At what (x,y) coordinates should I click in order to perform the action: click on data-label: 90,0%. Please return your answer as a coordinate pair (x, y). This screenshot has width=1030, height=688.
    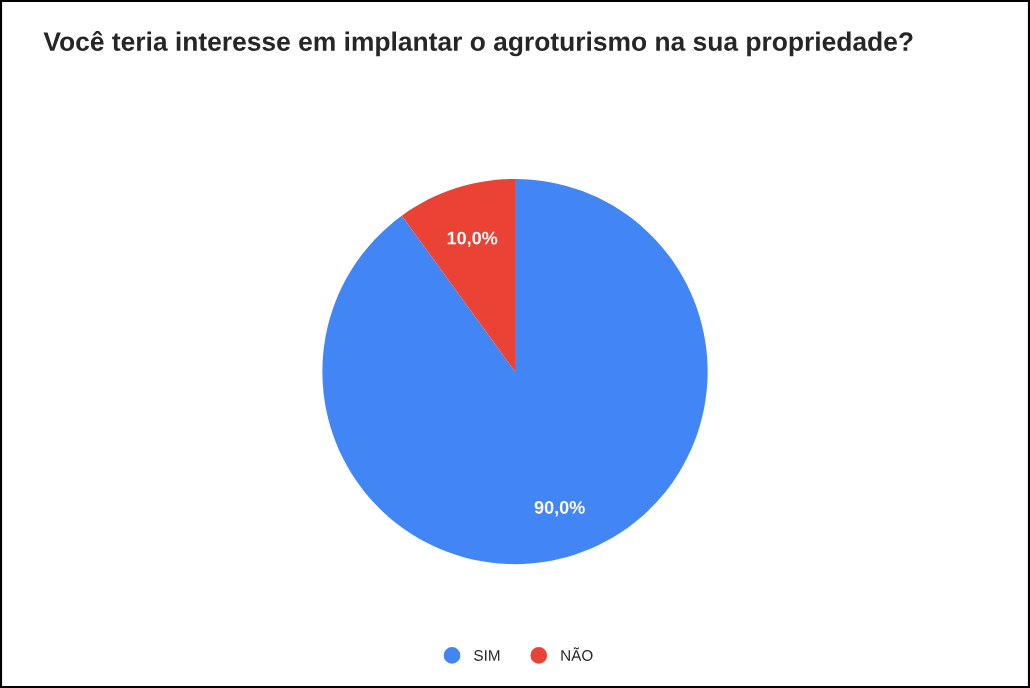
    Looking at the image, I should click on (559, 508).